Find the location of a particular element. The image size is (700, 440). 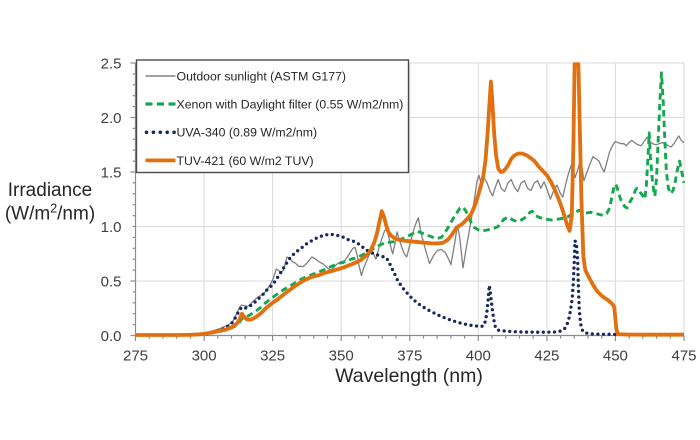

svg-text: 2.0 is located at coordinates (111, 118).